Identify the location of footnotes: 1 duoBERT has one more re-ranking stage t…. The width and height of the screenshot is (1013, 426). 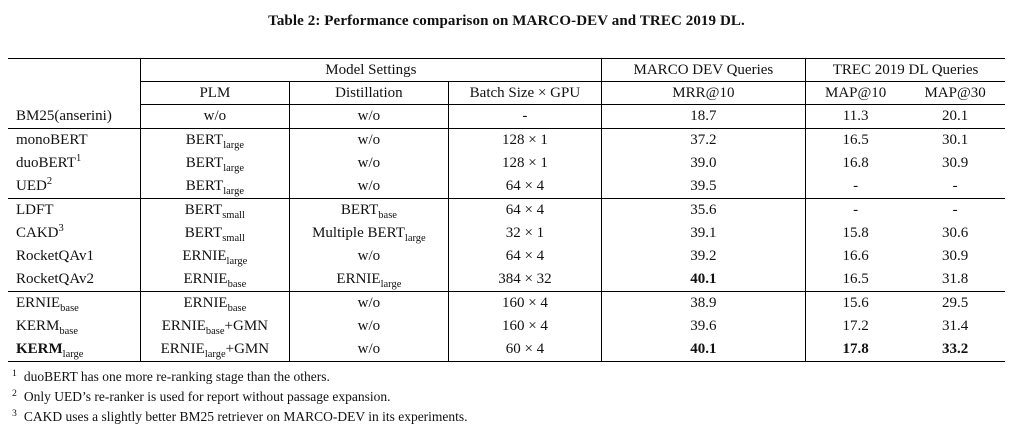
(507, 396).